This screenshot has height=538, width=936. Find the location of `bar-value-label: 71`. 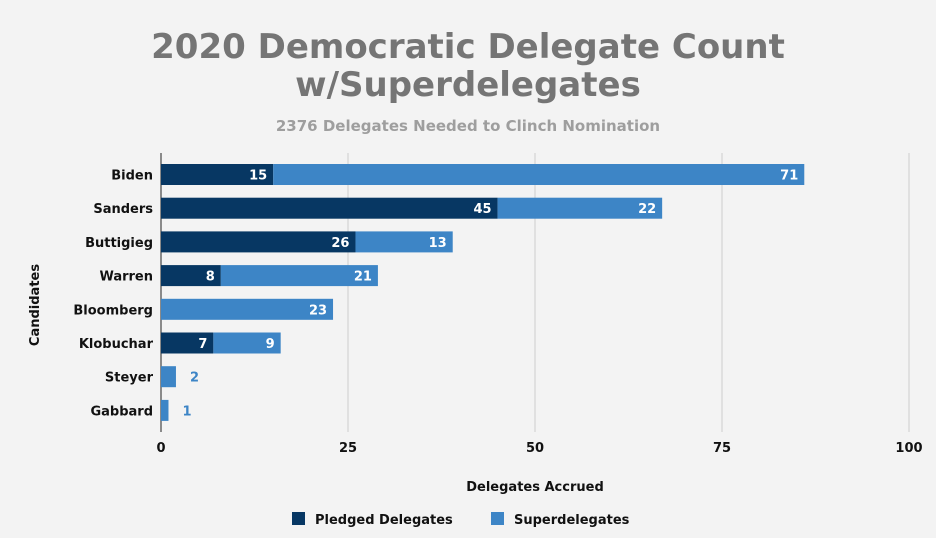

bar-value-label: 71 is located at coordinates (789, 176).